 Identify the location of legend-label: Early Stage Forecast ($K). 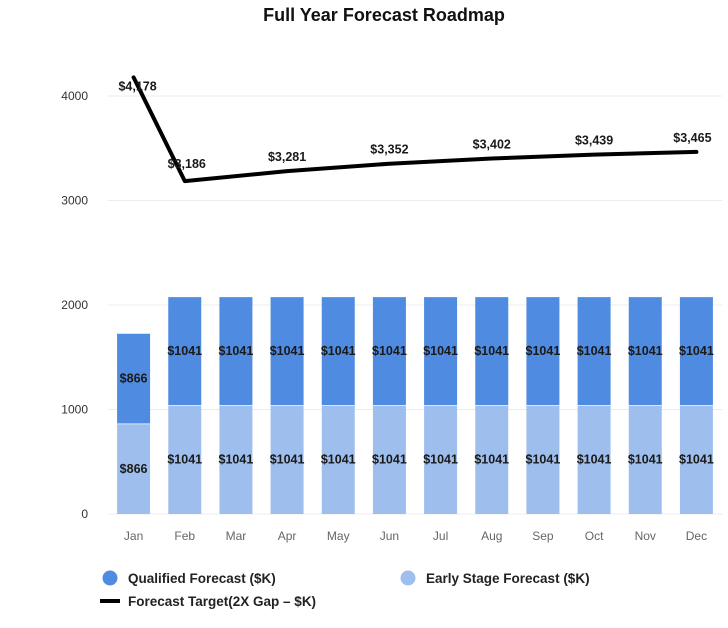
(508, 578).